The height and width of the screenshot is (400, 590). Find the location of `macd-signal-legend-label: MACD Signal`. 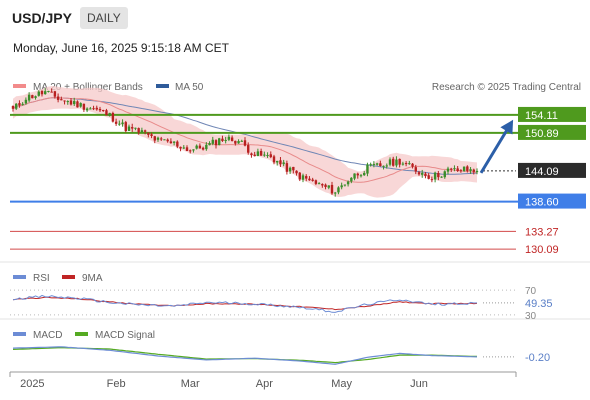

macd-signal-legend-label: MACD Signal is located at coordinates (125, 335).